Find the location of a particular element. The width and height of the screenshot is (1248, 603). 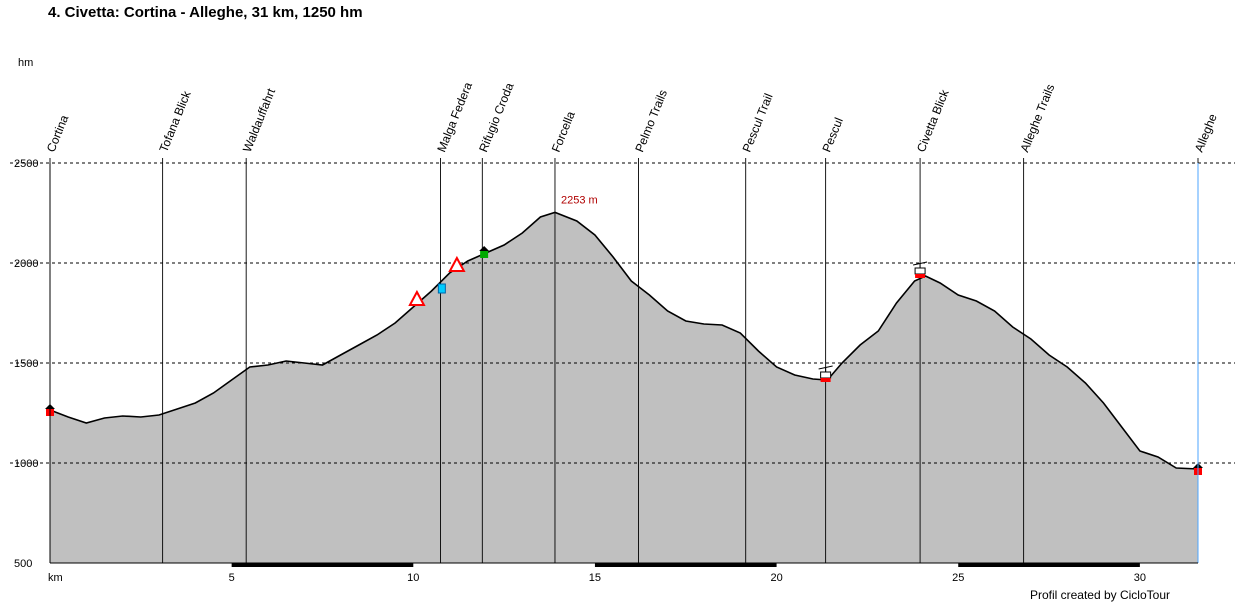

x-tick-label: 10 is located at coordinates (413, 578).